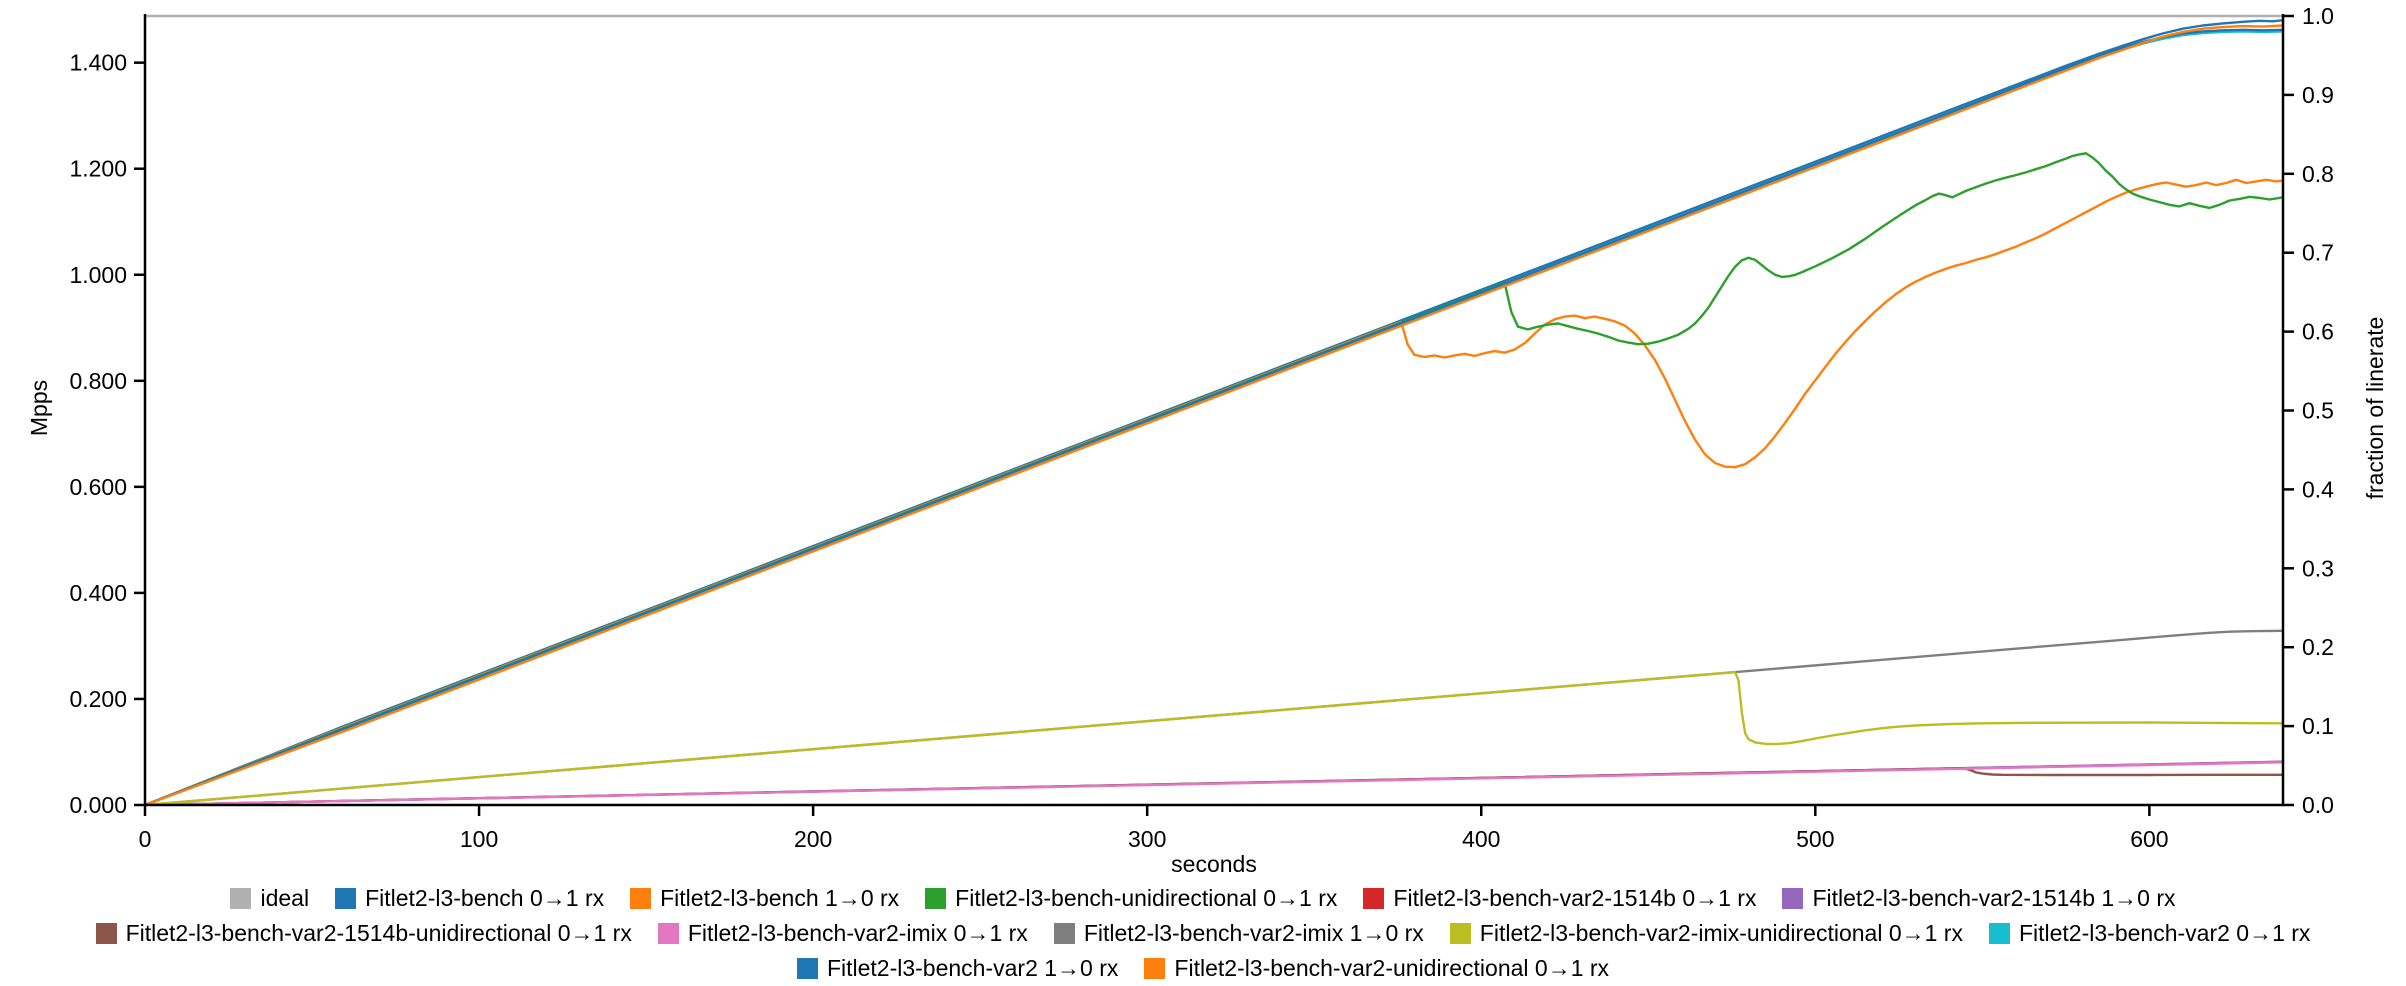 This screenshot has width=2406, height=986. I want to click on legend-label: Fitlet2-l3-bench 1→0 rx, so click(780, 898).